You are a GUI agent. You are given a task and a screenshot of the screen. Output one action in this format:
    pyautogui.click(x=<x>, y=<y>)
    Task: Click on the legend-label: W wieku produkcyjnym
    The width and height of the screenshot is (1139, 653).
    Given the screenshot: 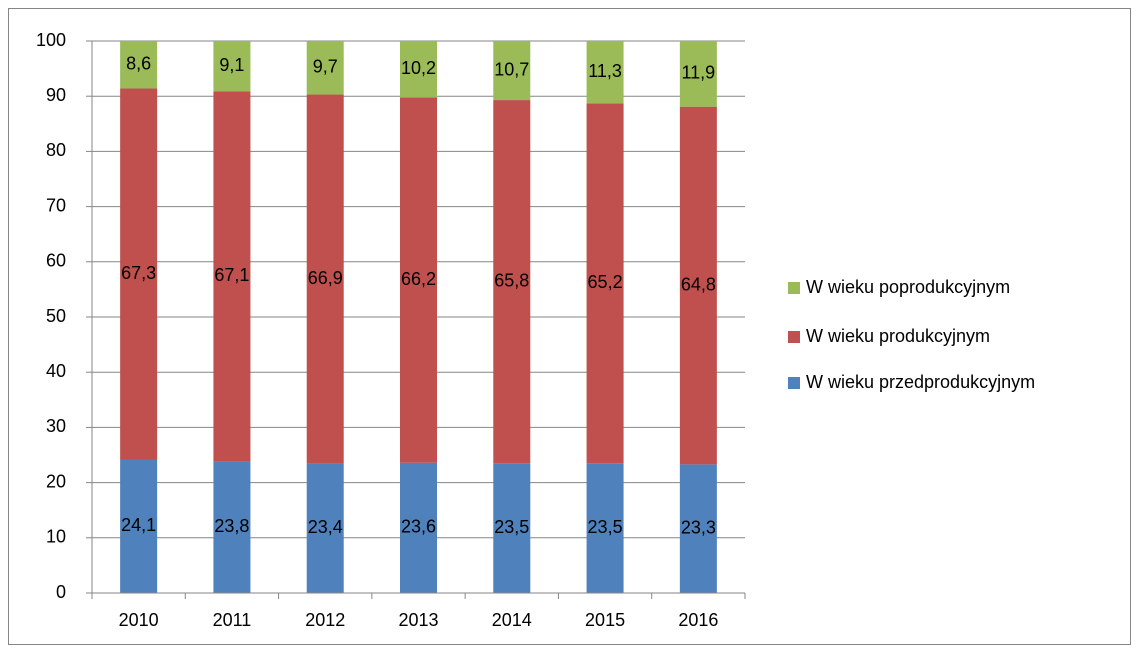 What is the action you would take?
    pyautogui.click(x=898, y=336)
    